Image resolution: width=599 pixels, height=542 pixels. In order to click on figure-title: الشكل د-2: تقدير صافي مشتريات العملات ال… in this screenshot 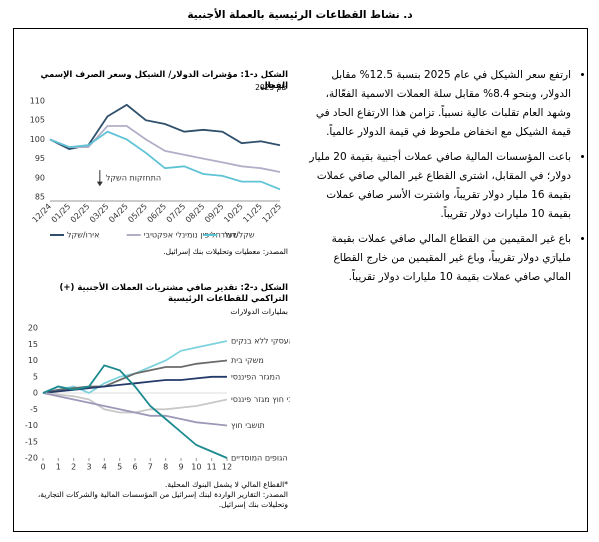, I will do `click(173, 293)`.